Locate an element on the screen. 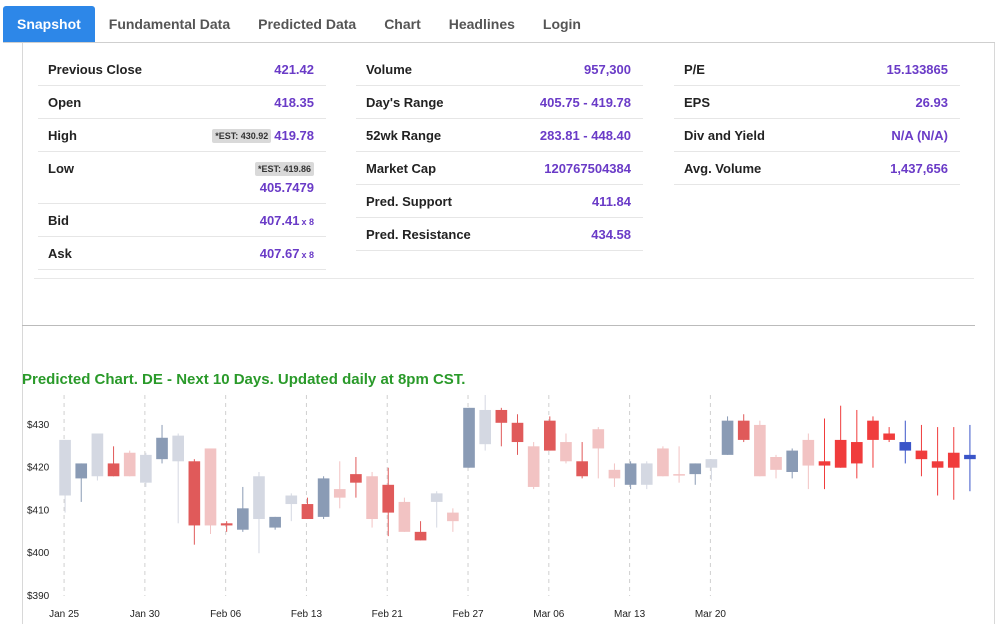 This screenshot has width=999, height=624. pe-label: P/E is located at coordinates (694, 69).